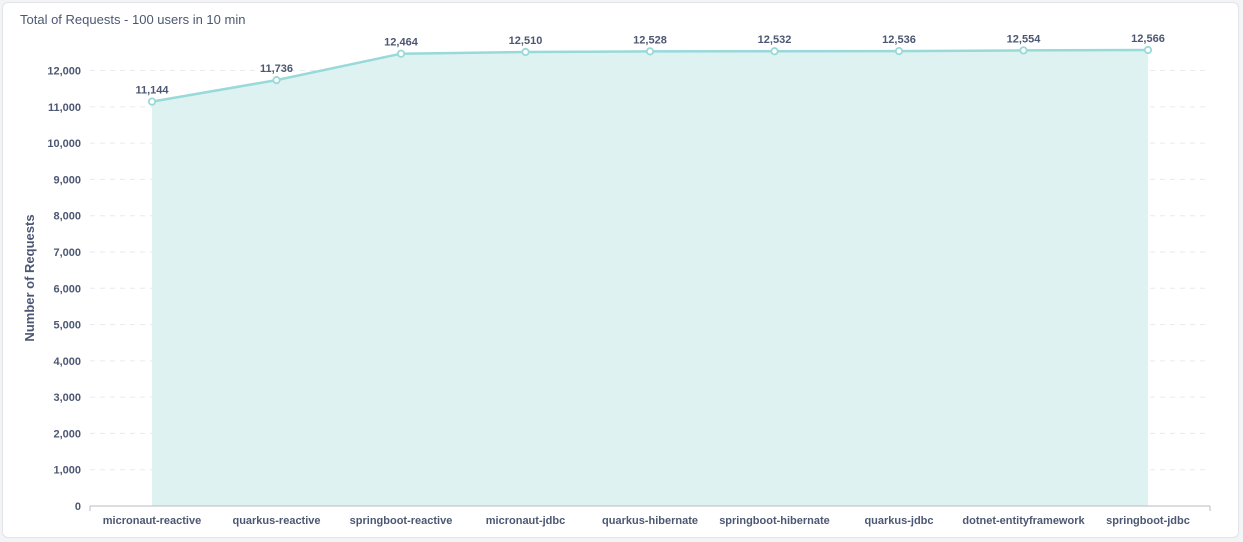  What do you see at coordinates (1148, 521) in the screenshot?
I see `x-tick-label: springboot-jdbc` at bounding box center [1148, 521].